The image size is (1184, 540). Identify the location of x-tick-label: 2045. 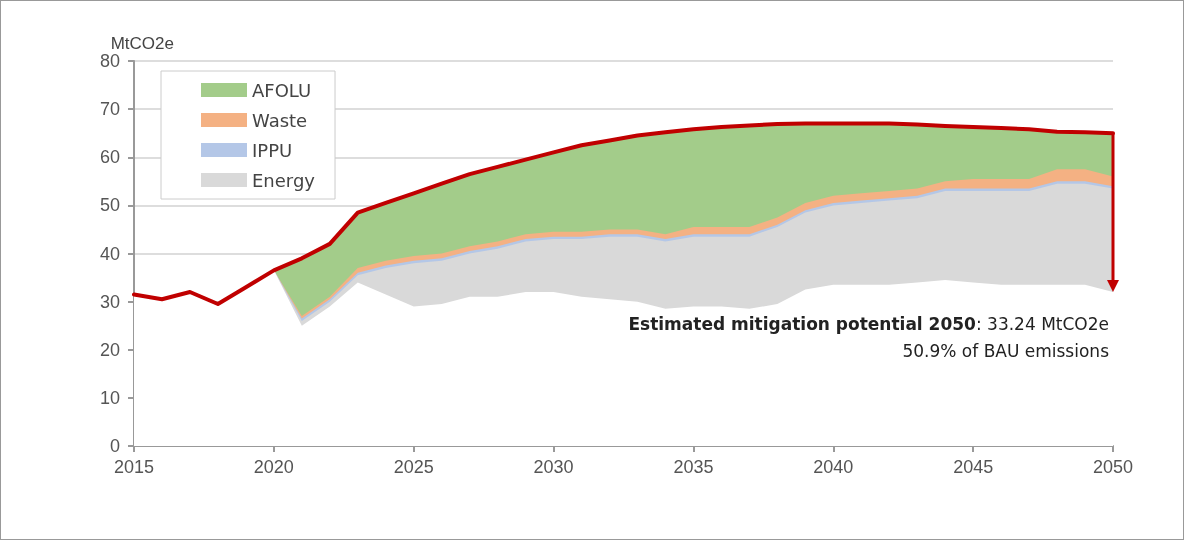
(973, 467).